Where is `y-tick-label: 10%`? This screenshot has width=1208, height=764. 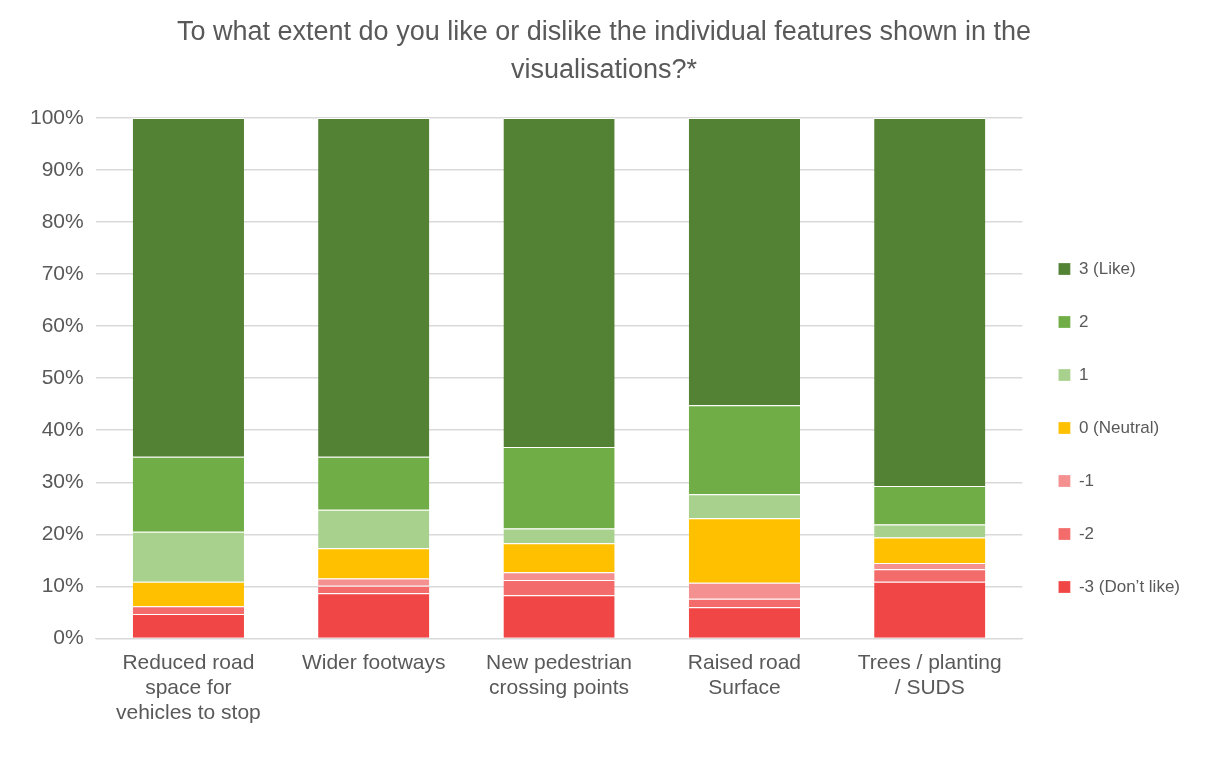 y-tick-label: 10% is located at coordinates (62, 585).